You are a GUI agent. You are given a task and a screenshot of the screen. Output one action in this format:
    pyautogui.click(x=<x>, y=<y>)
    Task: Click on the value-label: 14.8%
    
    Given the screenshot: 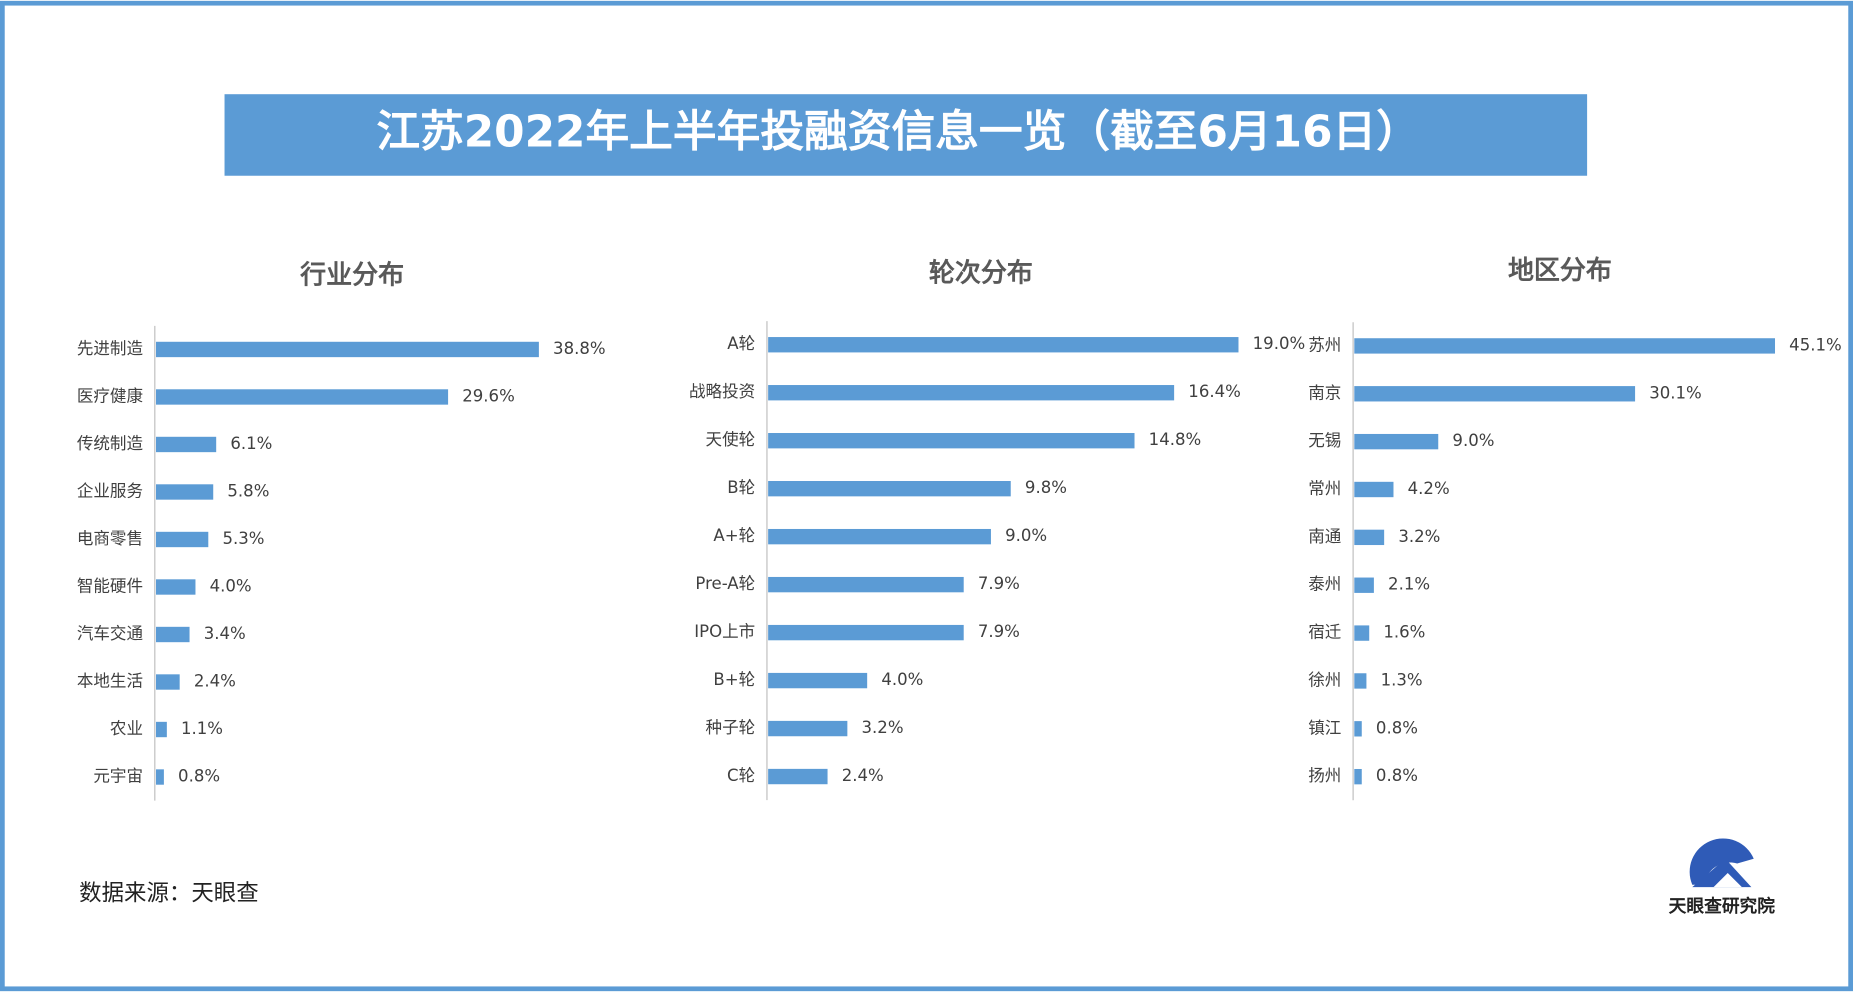 What is the action you would take?
    pyautogui.click(x=1175, y=439)
    